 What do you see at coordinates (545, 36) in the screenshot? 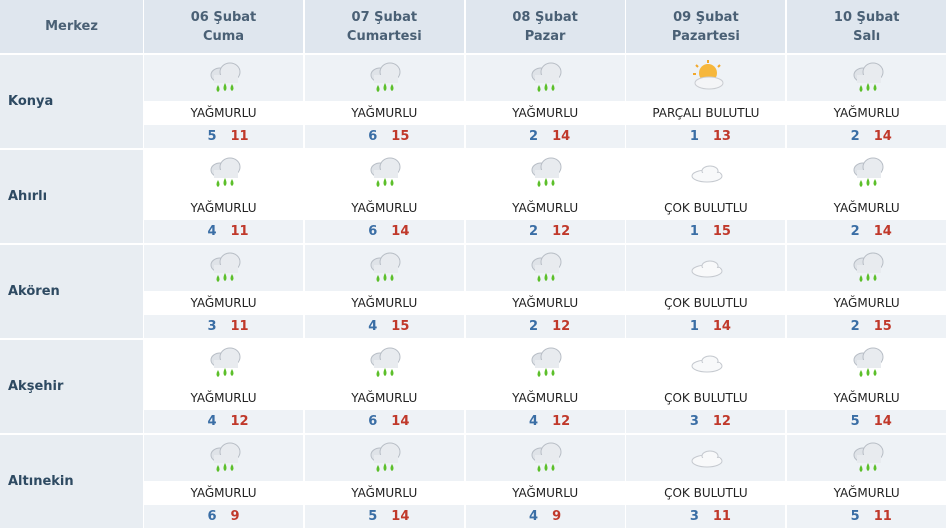
I see `day-name: Pazar` at bounding box center [545, 36].